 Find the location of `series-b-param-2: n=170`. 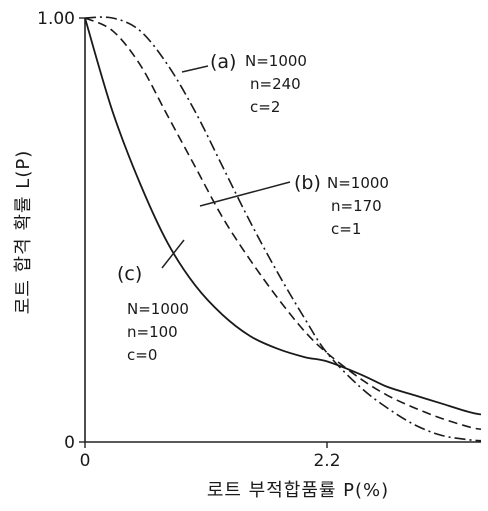

series-b-param-2: n=170 is located at coordinates (356, 206).